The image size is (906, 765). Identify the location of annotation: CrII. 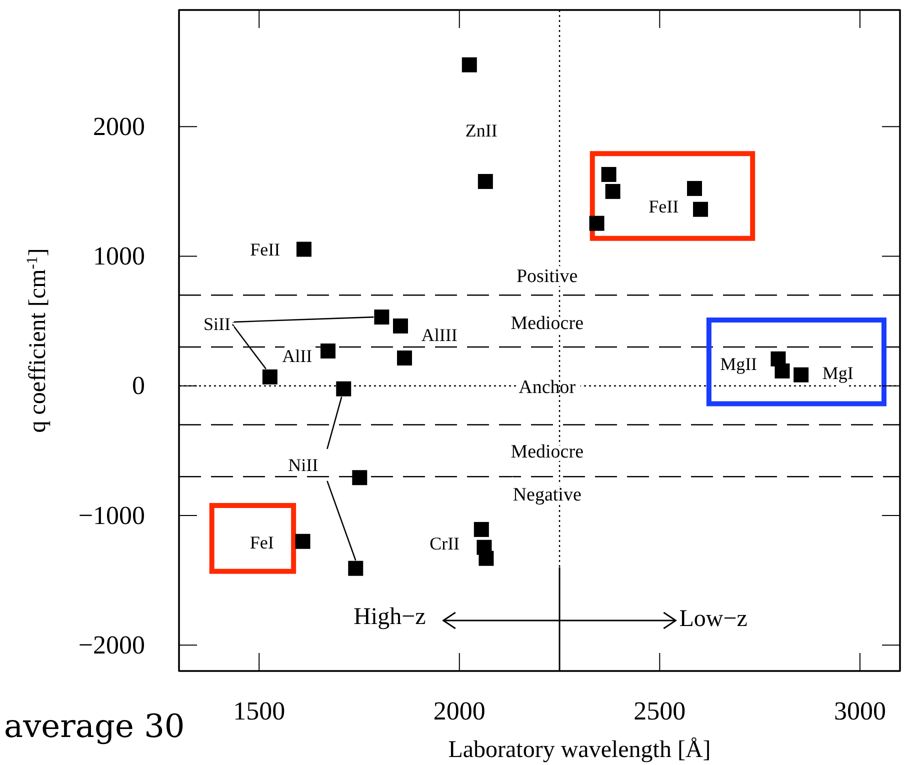
(445, 543).